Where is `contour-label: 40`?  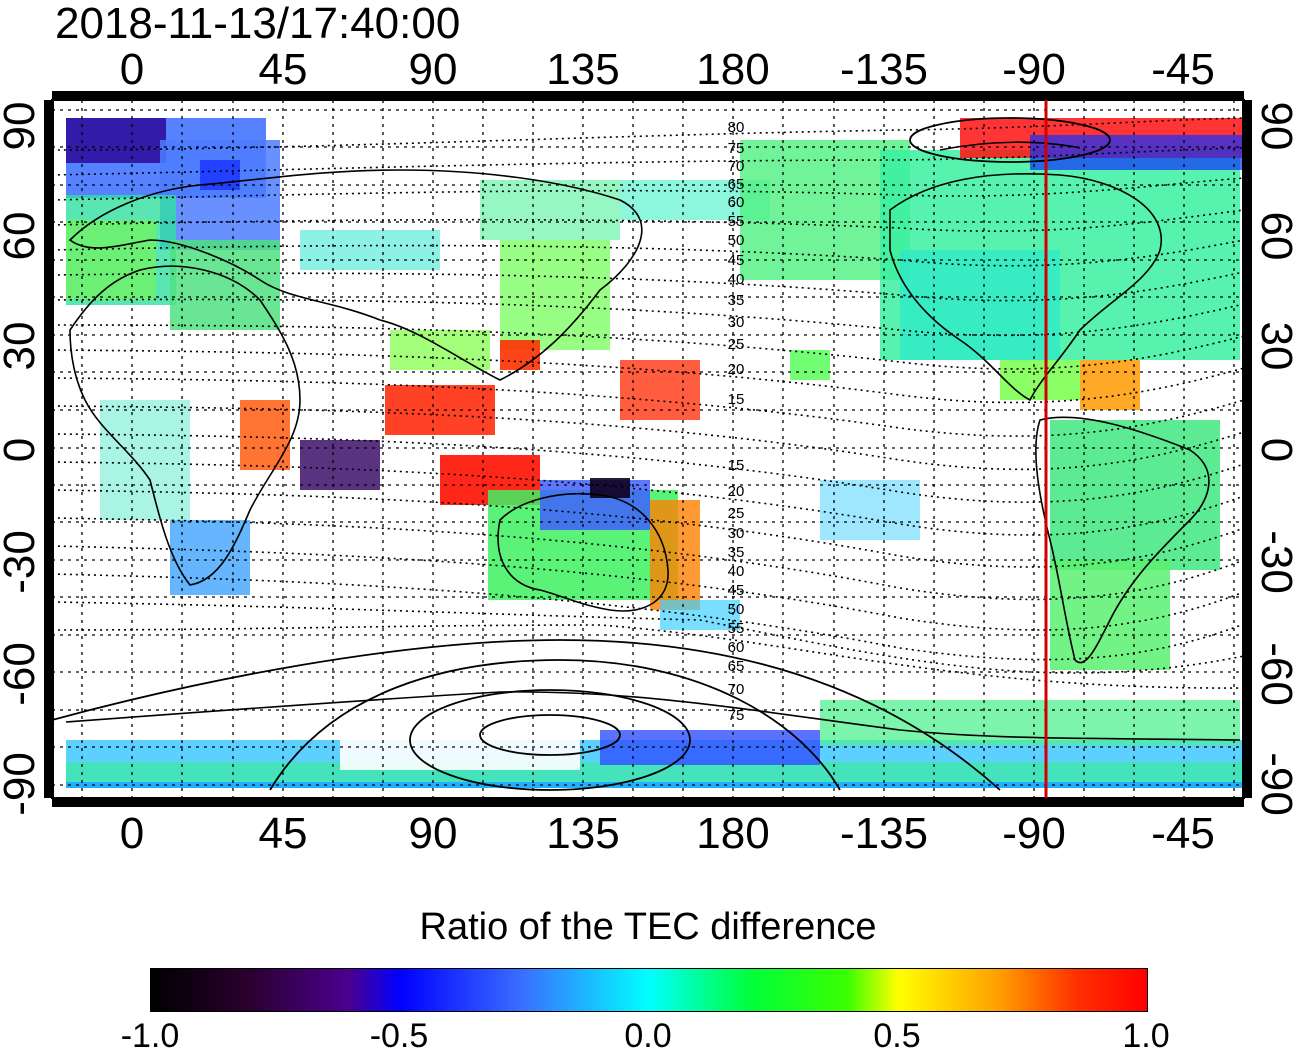 contour-label: 40 is located at coordinates (736, 571).